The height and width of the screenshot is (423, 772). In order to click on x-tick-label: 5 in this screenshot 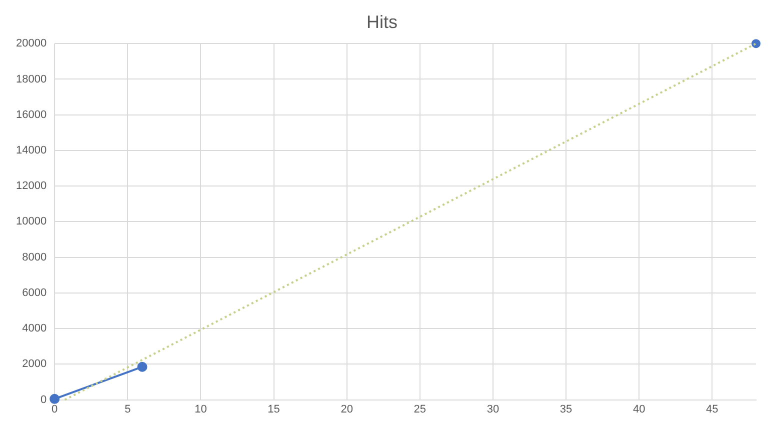, I will do `click(127, 409)`.